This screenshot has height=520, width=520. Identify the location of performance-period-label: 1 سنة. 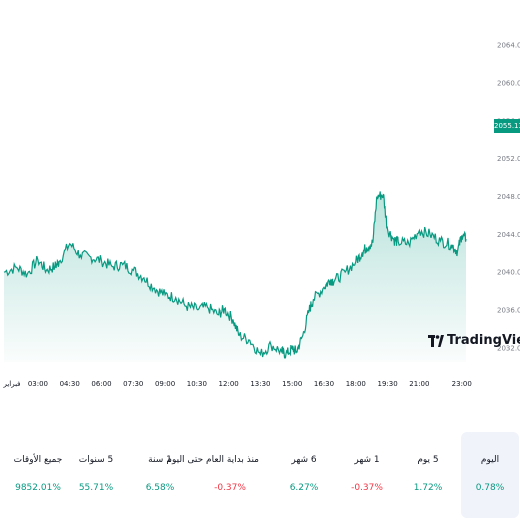
(160, 460).